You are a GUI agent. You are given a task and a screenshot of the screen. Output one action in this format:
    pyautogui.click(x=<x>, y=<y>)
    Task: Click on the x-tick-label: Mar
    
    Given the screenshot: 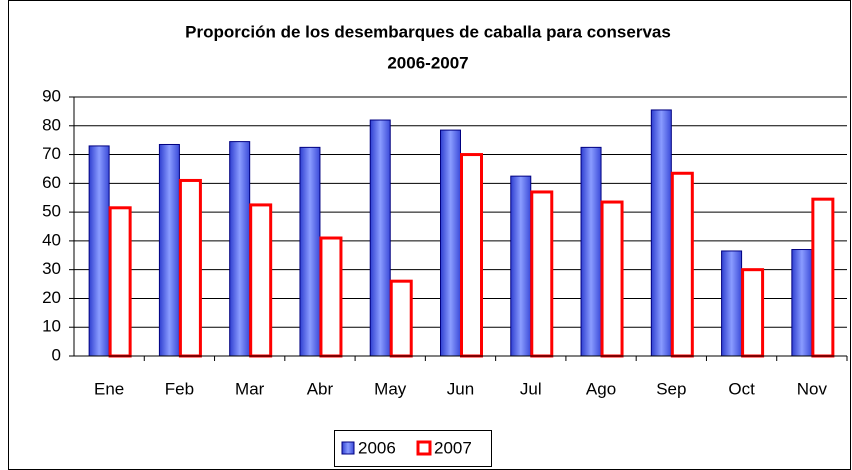 What is the action you would take?
    pyautogui.click(x=250, y=388)
    